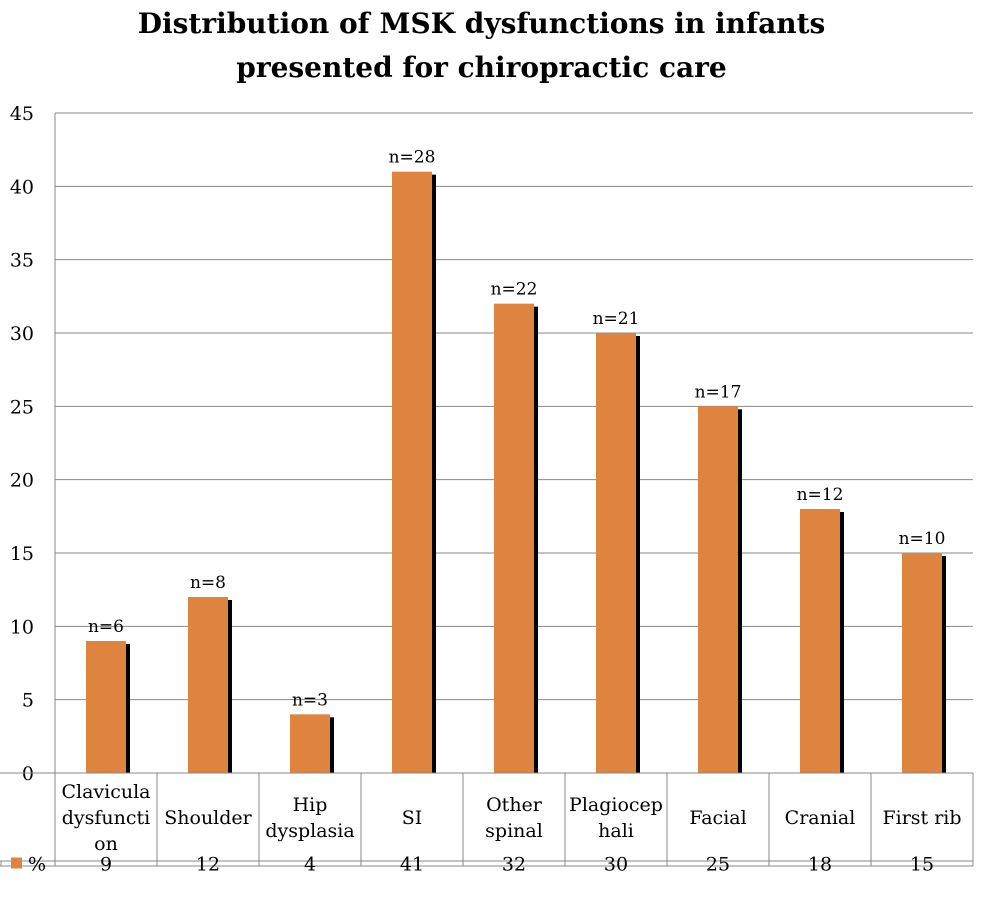 This screenshot has width=983, height=900. What do you see at coordinates (22, 627) in the screenshot?
I see `y-tick-label-10: 10` at bounding box center [22, 627].